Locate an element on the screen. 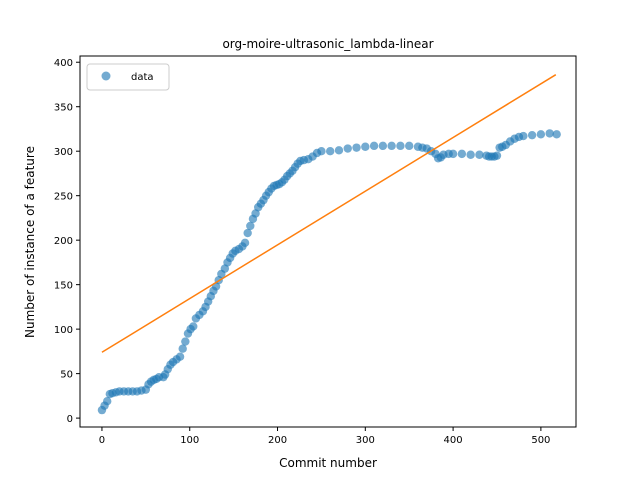  y-tick-label: 300 is located at coordinates (63, 152).